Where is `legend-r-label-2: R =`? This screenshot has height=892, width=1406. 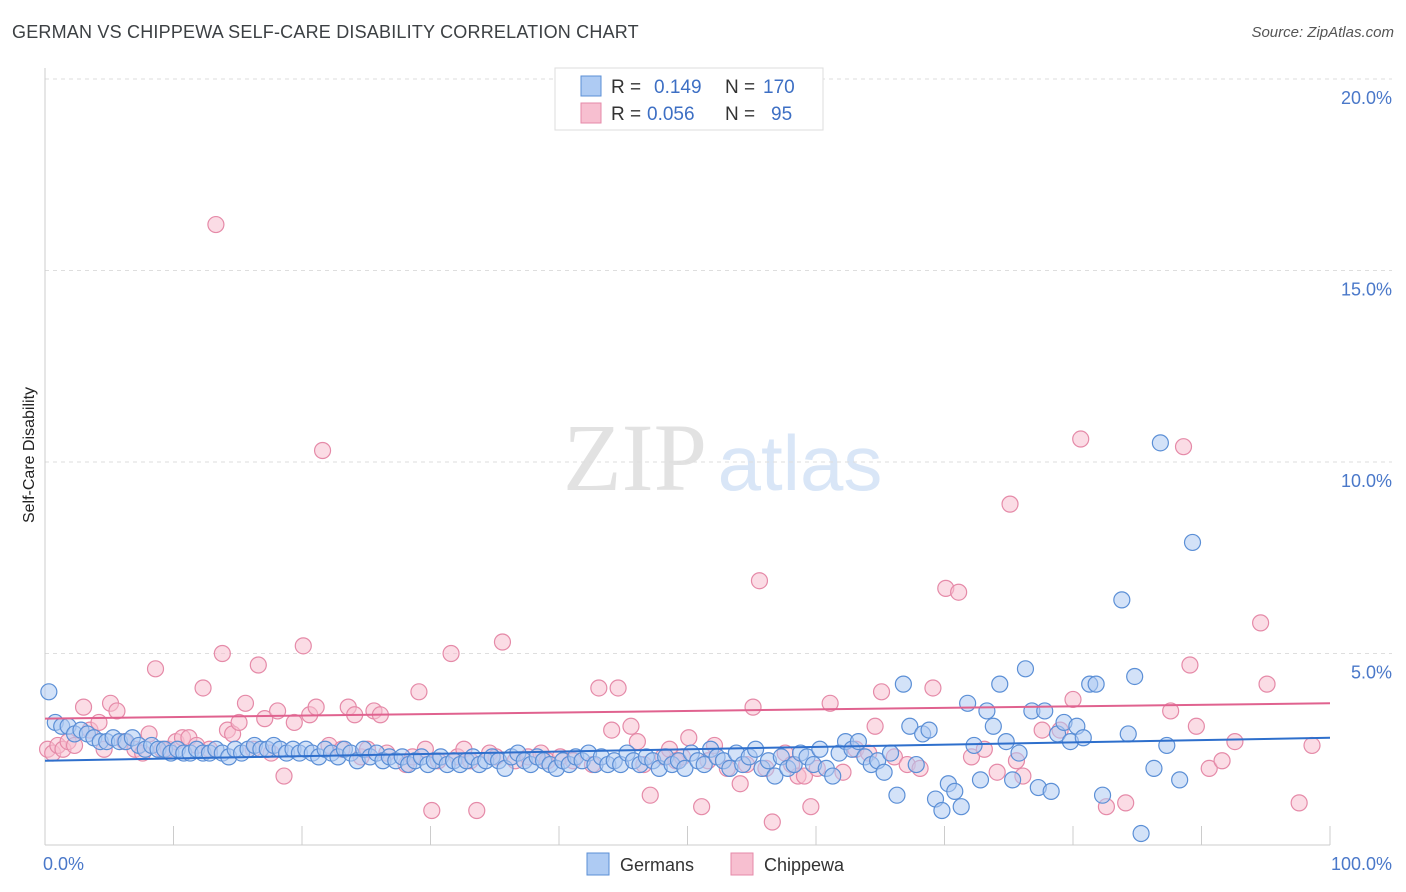 legend-r-label-2: R = is located at coordinates (626, 114).